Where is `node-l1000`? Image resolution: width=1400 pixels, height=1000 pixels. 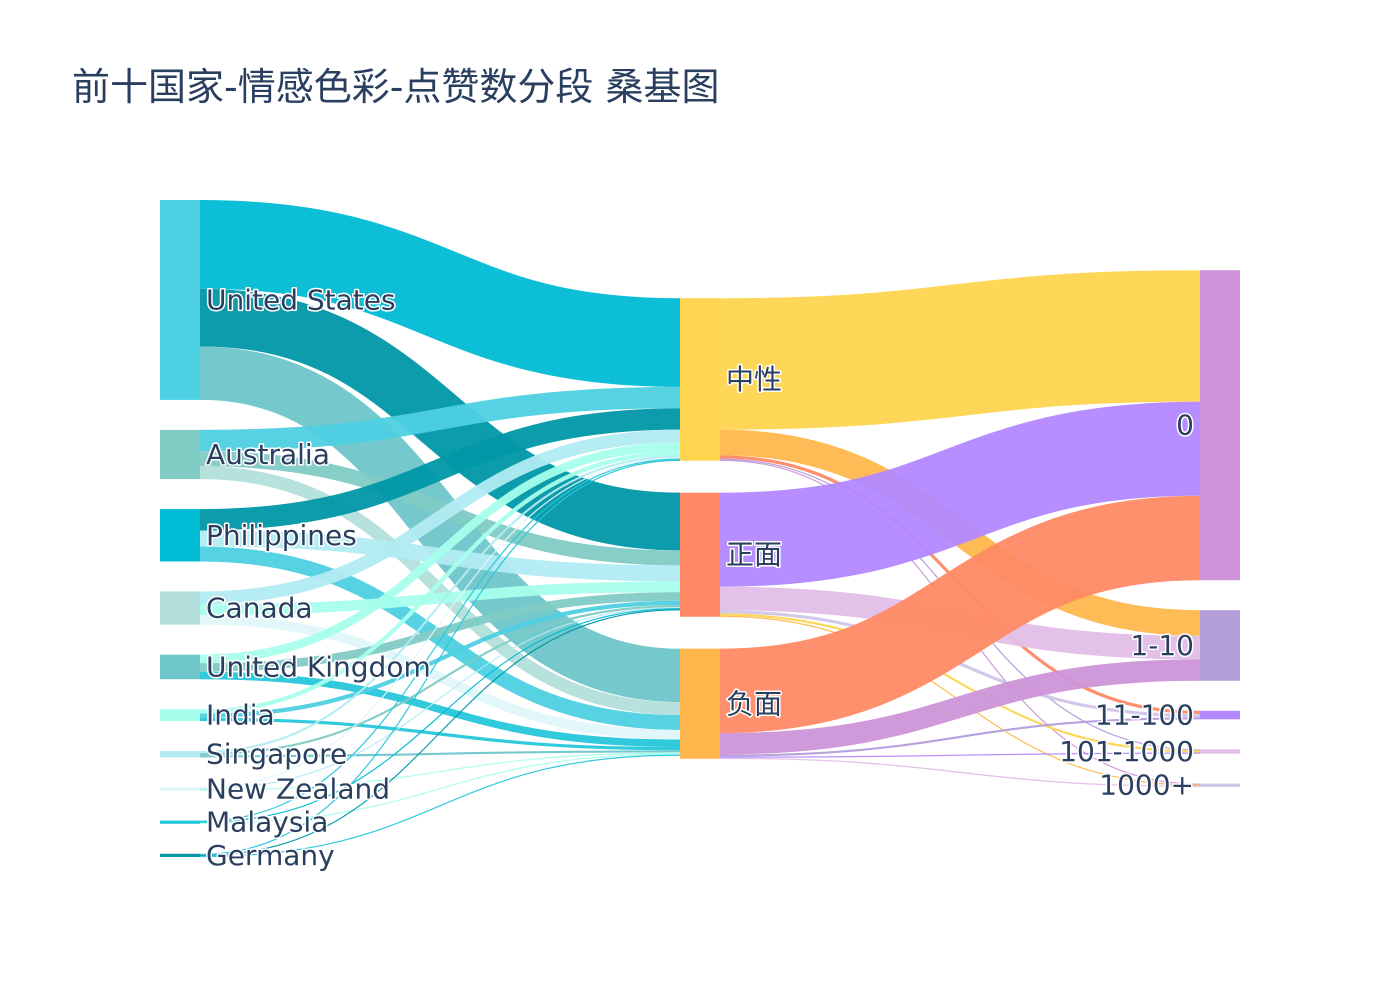
node-l1000 is located at coordinates (1220, 785).